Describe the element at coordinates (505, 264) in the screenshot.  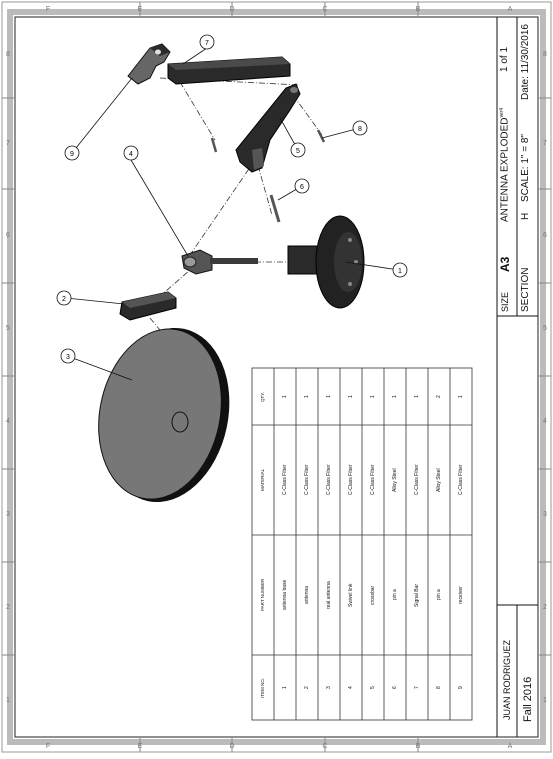
I see `size-value: A3` at that location.